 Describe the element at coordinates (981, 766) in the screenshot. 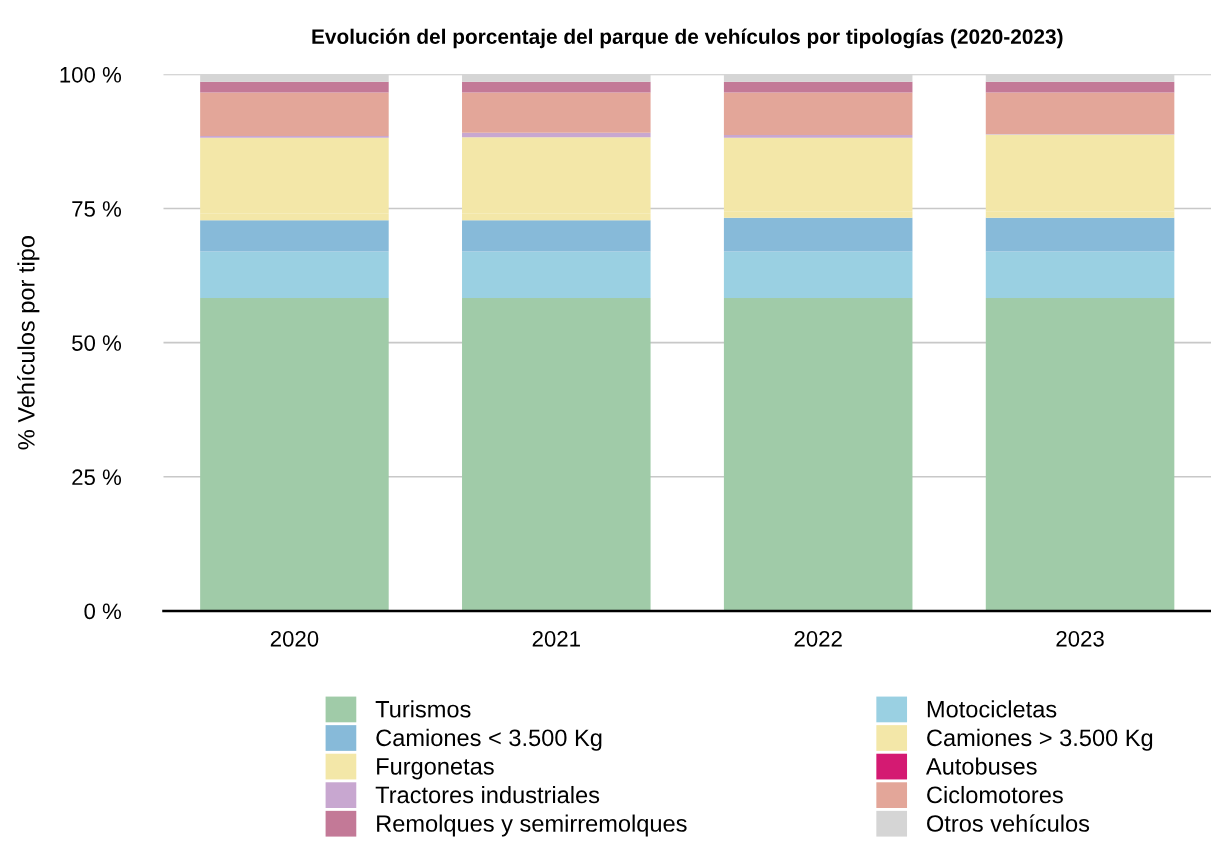

I see `legend-label: Autobuses` at that location.